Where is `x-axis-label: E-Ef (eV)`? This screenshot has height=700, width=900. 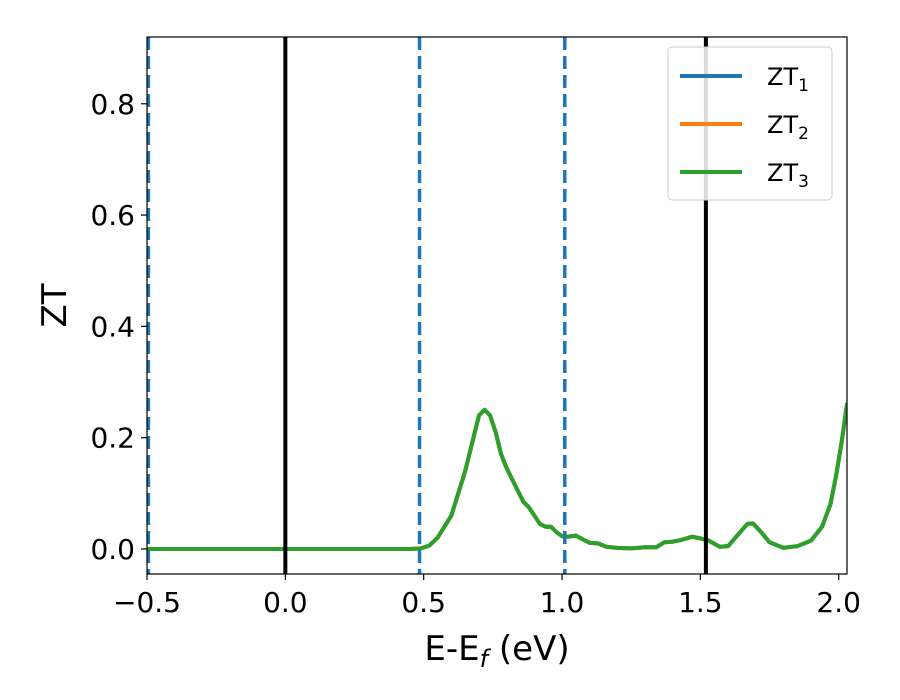
x-axis-label: E-Ef (eV) is located at coordinates (496, 651).